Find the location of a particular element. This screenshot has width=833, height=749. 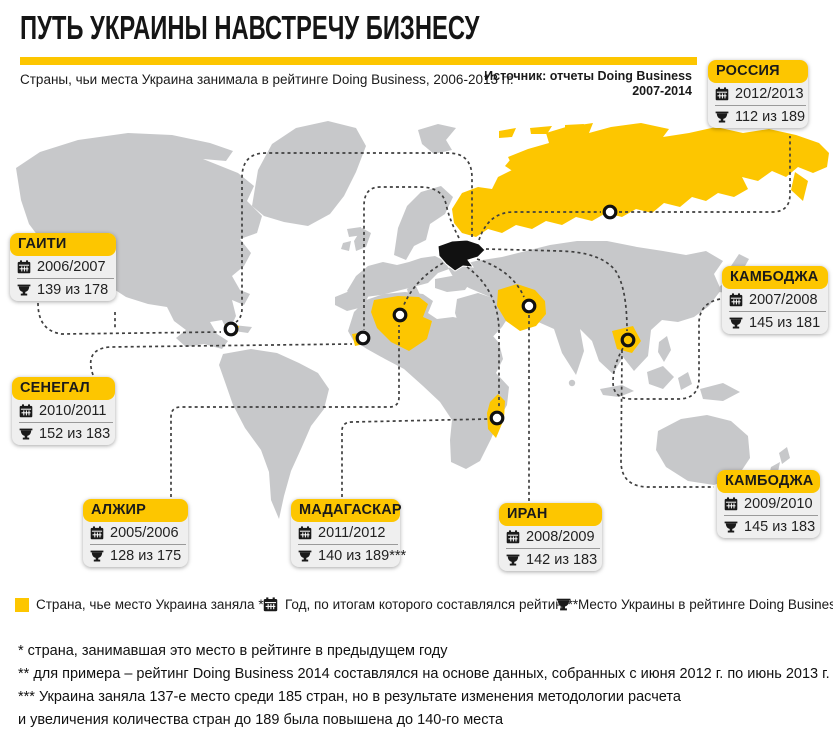

country-russia-kamchatka-shape is located at coordinates (799, 186).